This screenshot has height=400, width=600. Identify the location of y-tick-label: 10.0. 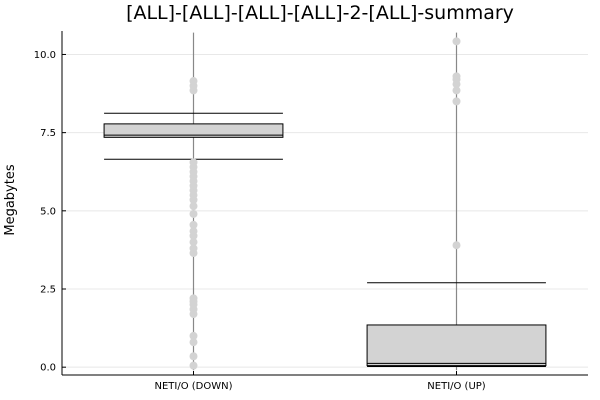
(45, 55).